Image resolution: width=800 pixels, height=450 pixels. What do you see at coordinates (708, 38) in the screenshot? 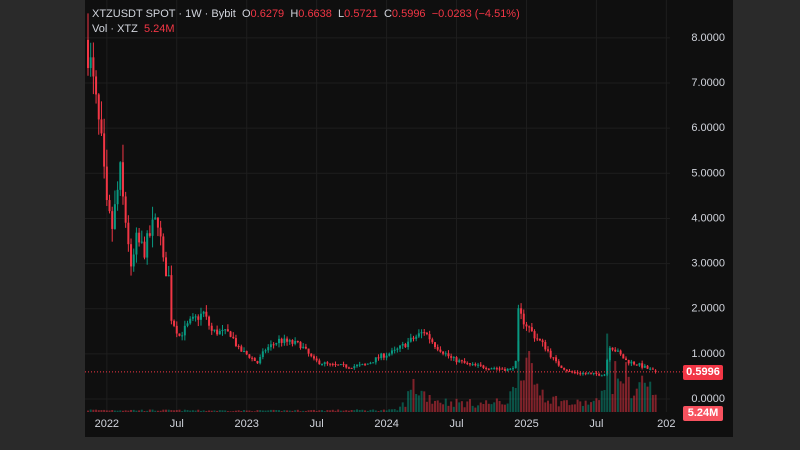
I see `y-tick-label: 8.0000` at bounding box center [708, 38].